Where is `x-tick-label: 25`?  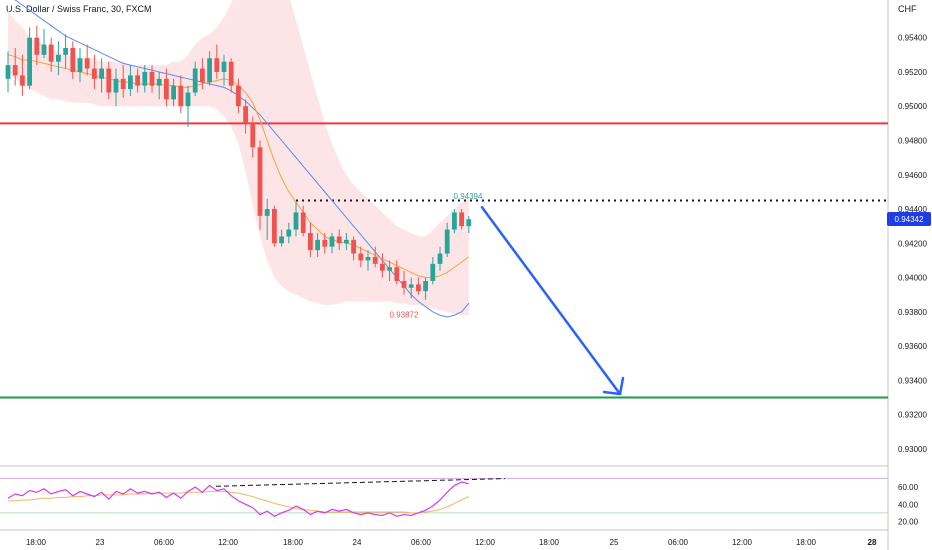
x-tick-label: 25 is located at coordinates (614, 542).